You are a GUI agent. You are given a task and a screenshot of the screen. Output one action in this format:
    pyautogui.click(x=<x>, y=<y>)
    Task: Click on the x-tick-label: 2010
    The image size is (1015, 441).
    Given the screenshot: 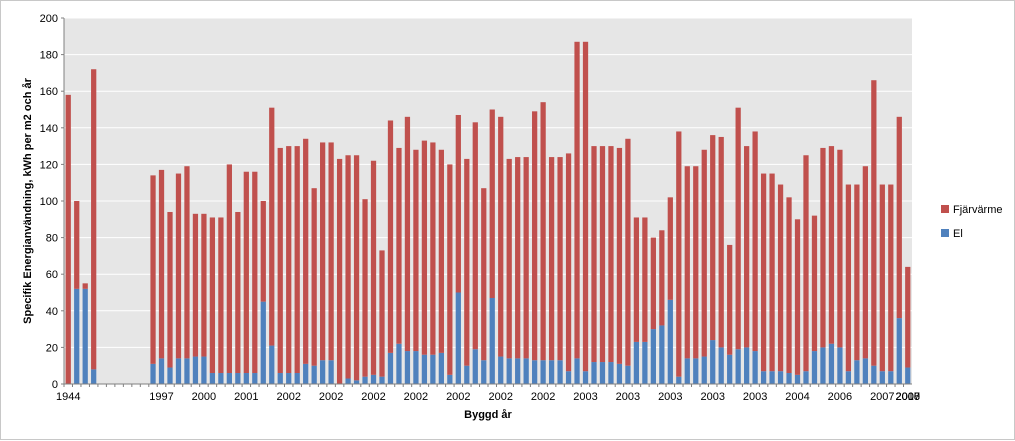 What is the action you would take?
    pyautogui.click(x=908, y=397)
    